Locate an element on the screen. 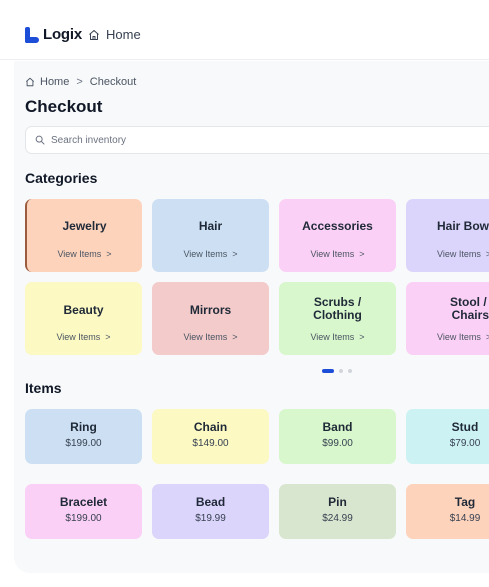 The height and width of the screenshot is (587, 489). search-bar is located at coordinates (257, 140).